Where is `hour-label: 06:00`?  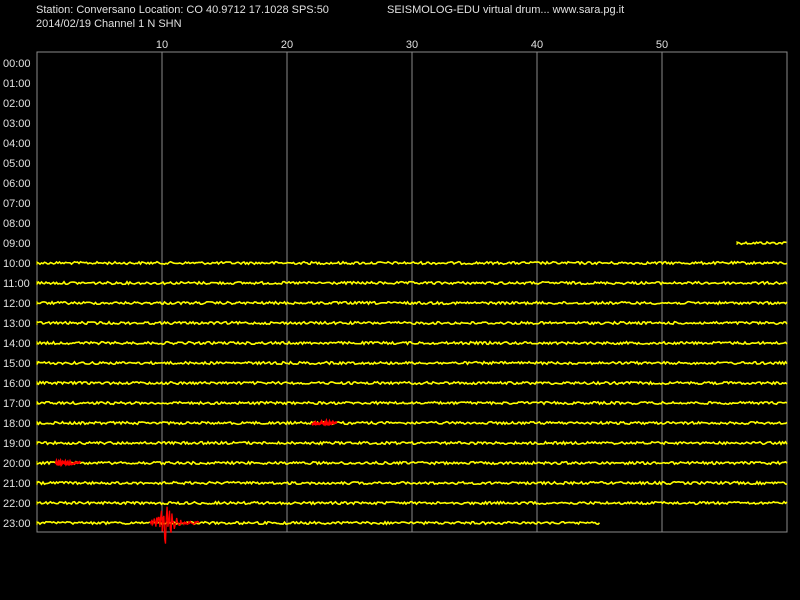
hour-label: 06:00 is located at coordinates (17, 184).